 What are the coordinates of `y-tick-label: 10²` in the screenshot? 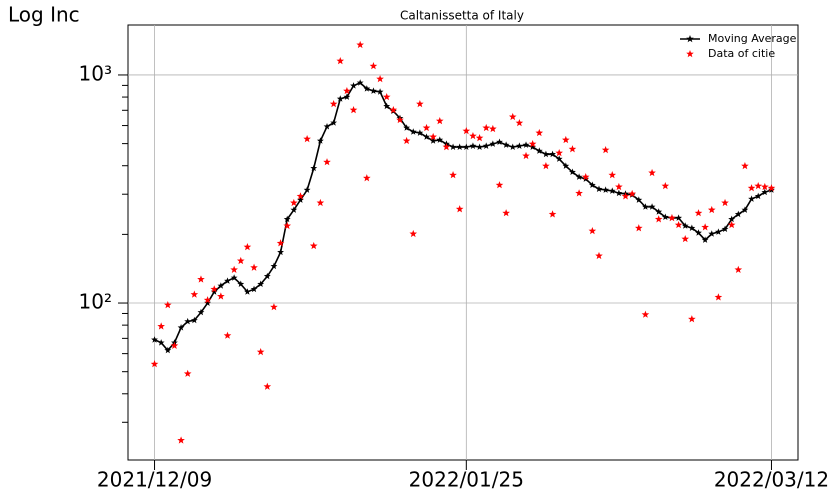 It's located at (95, 302).